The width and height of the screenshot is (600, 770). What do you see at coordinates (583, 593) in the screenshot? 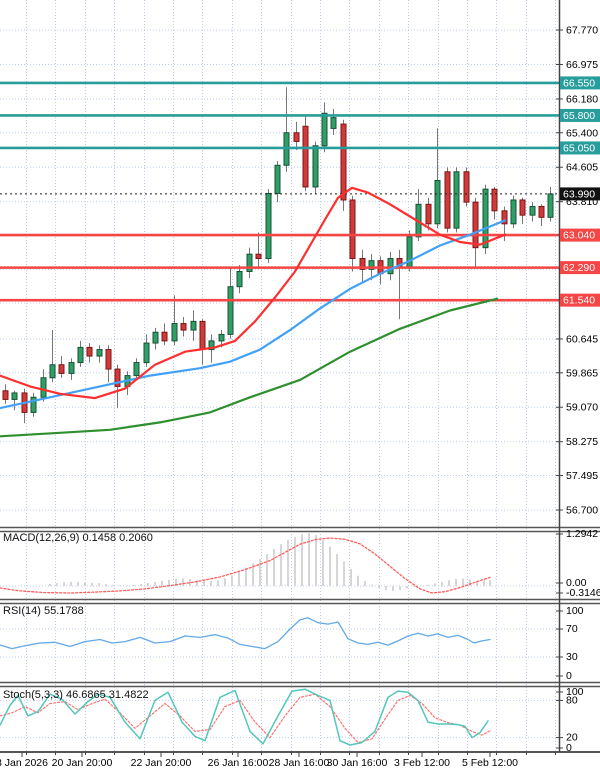
I see `macd-axis-label: -0.3146` at bounding box center [583, 593].